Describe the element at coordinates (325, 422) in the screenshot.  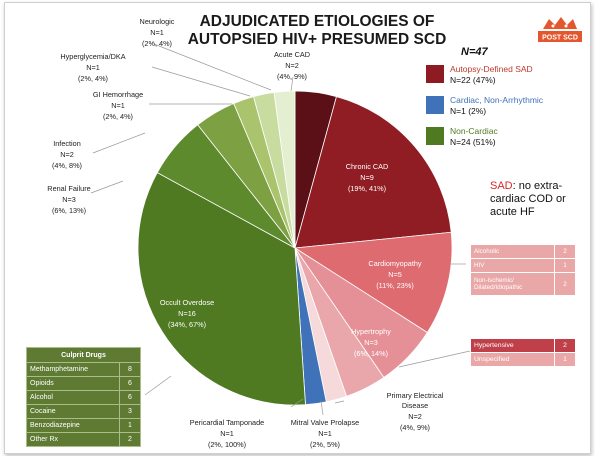
I see `label-mvp-name: Mitral Valve Prolapse` at that location.